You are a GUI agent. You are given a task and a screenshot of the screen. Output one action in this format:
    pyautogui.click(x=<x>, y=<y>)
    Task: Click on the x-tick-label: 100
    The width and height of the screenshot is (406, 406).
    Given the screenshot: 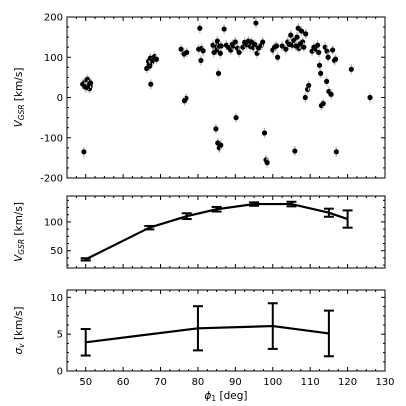 What is the action you would take?
    pyautogui.click(x=272, y=382)
    